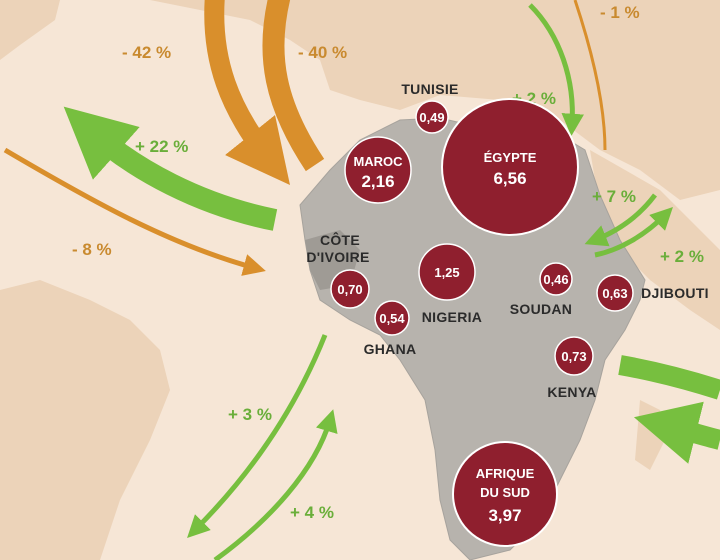 Image resolution: width=720 pixels, height=560 pixels. Describe the element at coordinates (505, 473) in the screenshot. I see `country-label-afrique: AFRIQUE` at that location.